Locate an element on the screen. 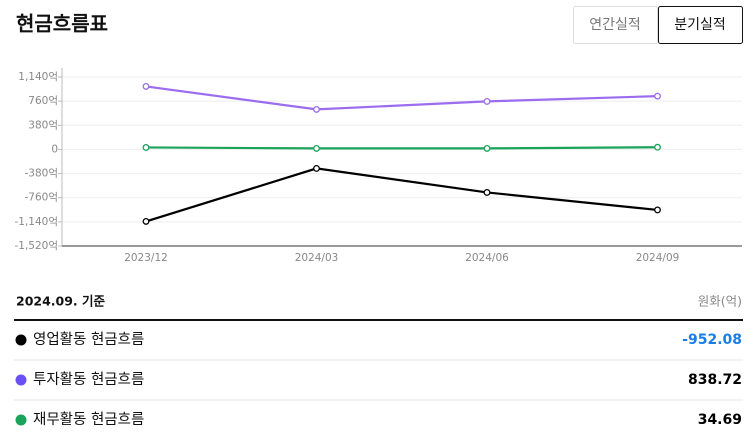  tab-label: 분기실적 is located at coordinates (700, 25).